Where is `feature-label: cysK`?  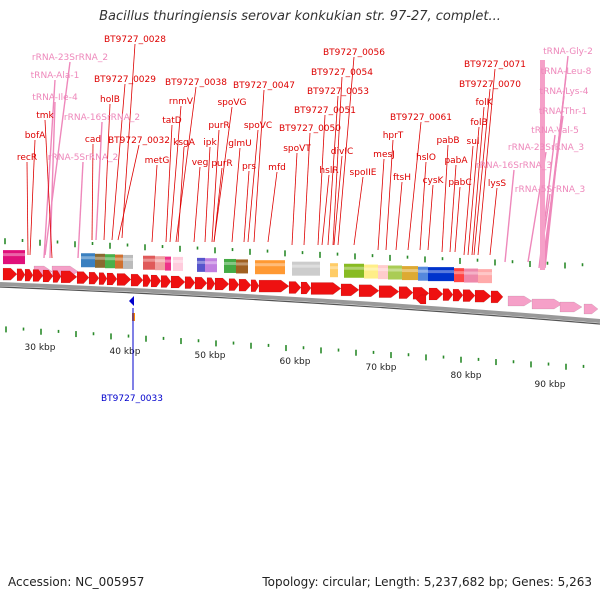 feature-label: cysK is located at coordinates (434, 181).